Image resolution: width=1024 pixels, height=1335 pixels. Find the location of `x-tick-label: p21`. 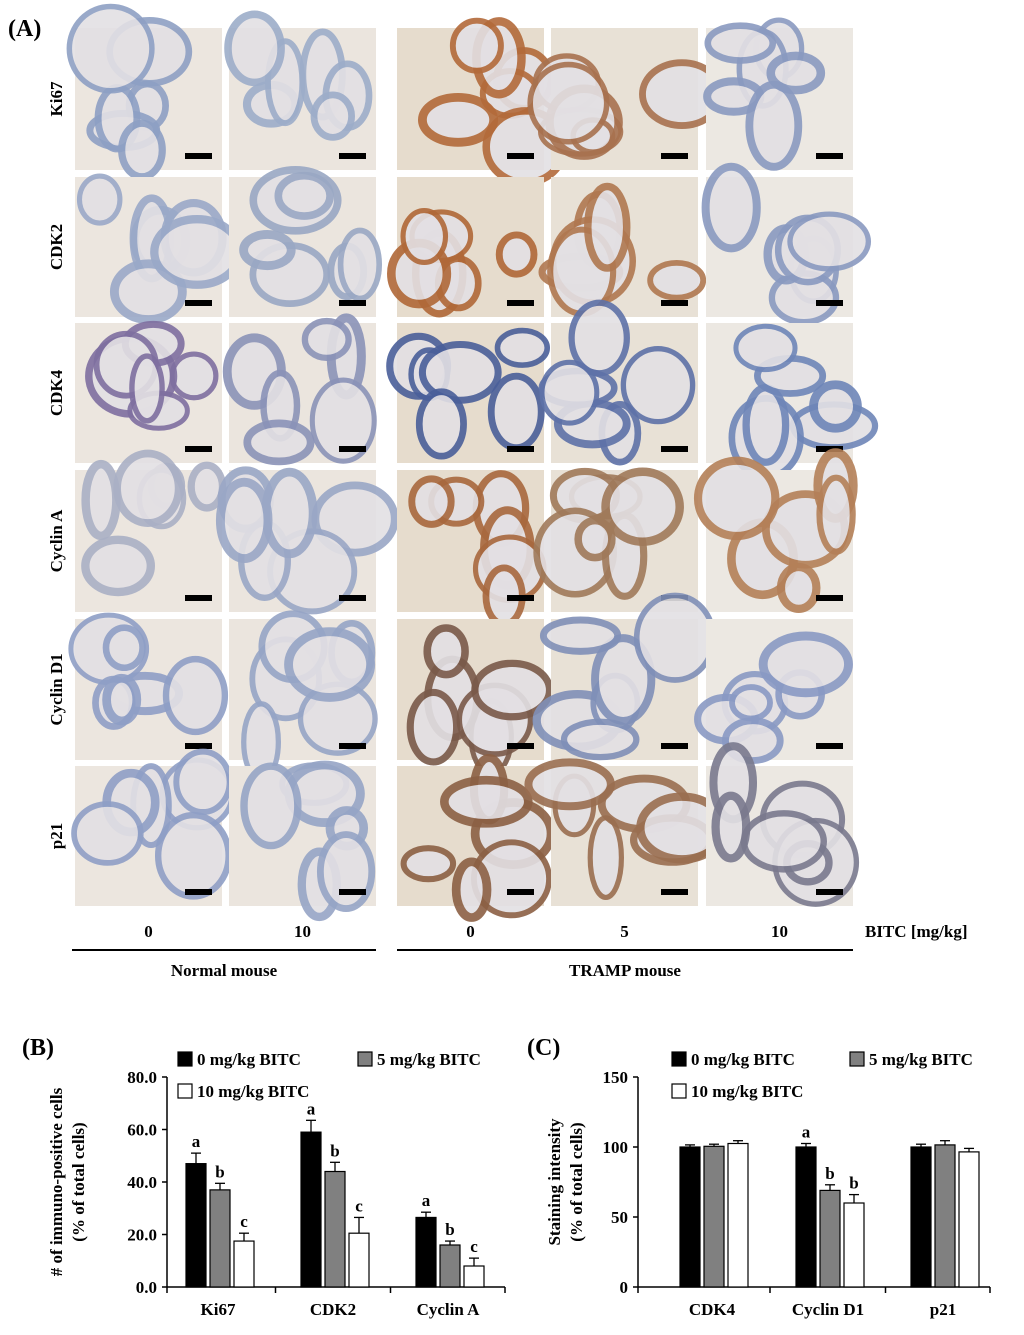

x-tick-label: p21 is located at coordinates (943, 1309).